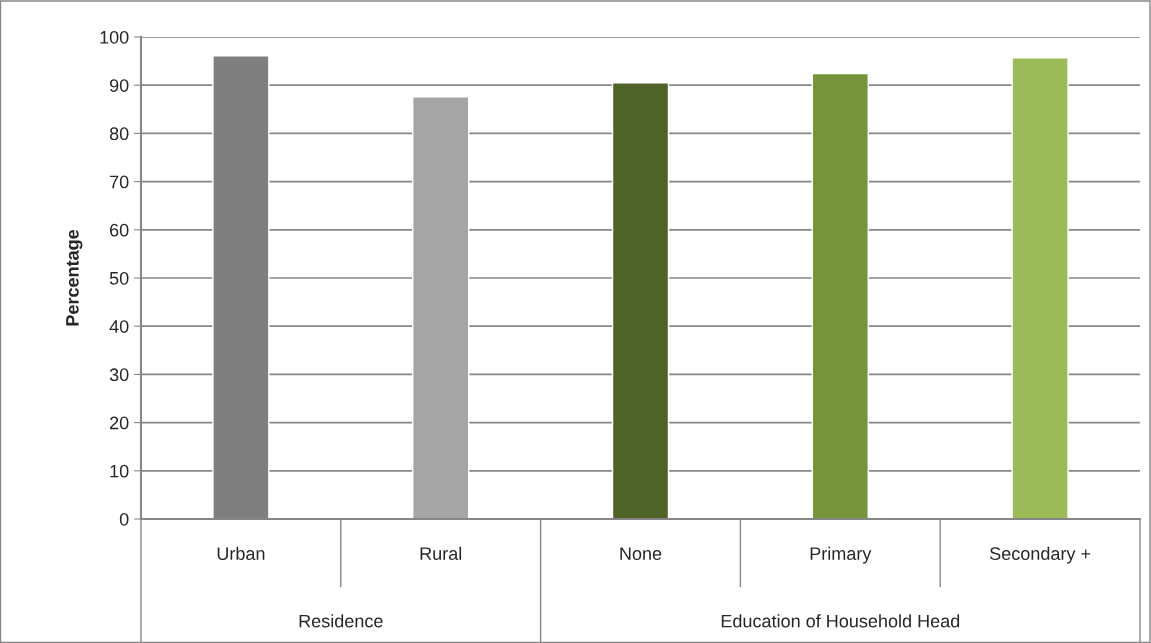 This screenshot has width=1151, height=643. Describe the element at coordinates (119, 326) in the screenshot. I see `y-tick-label: 40` at that location.